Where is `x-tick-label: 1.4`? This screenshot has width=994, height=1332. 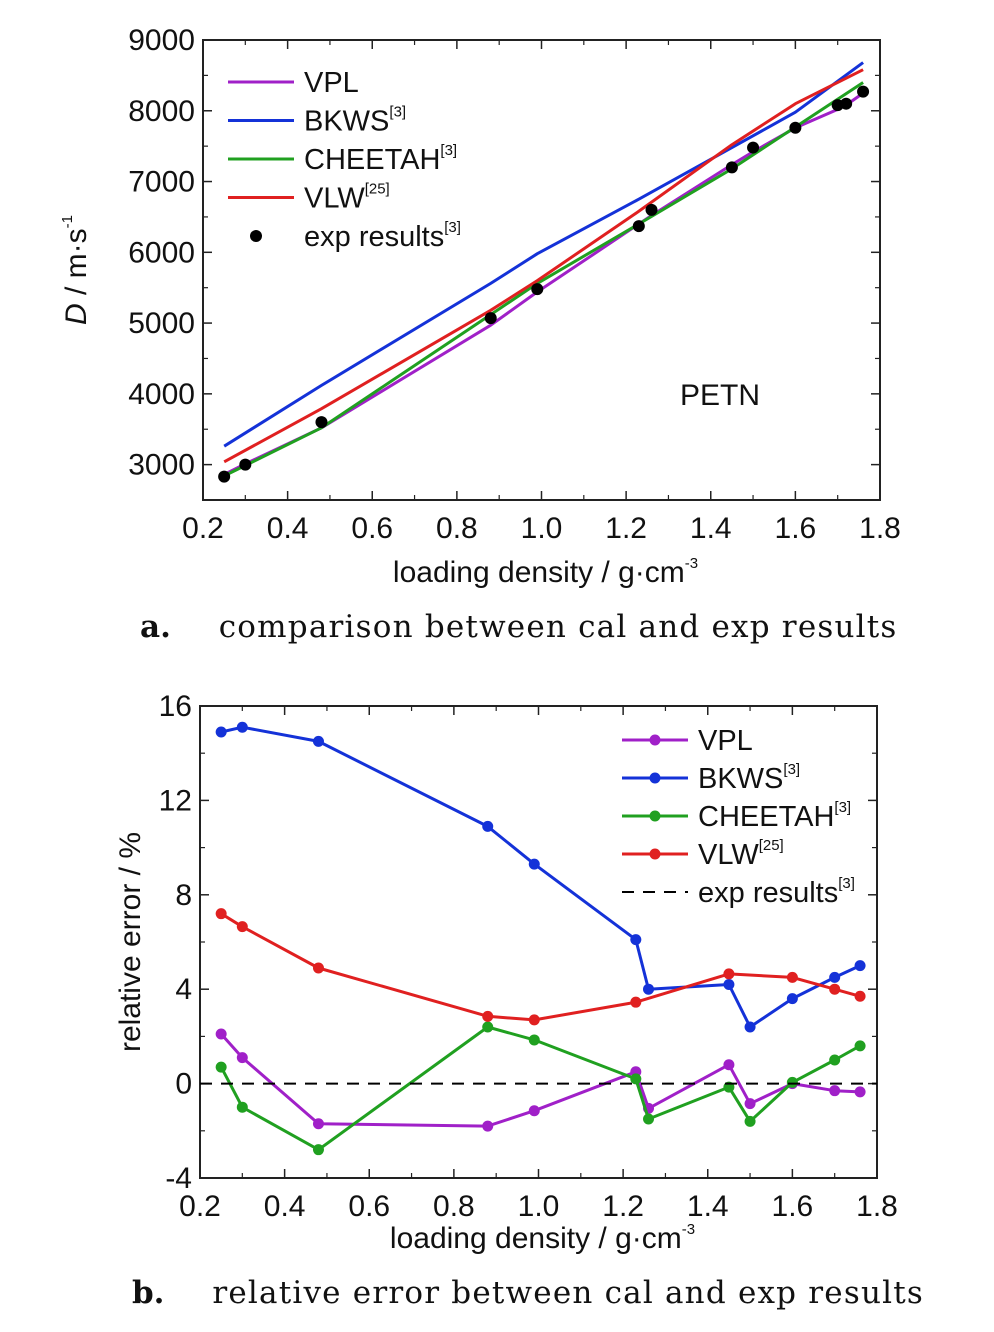
x-tick-label: 1.4 is located at coordinates (711, 528).